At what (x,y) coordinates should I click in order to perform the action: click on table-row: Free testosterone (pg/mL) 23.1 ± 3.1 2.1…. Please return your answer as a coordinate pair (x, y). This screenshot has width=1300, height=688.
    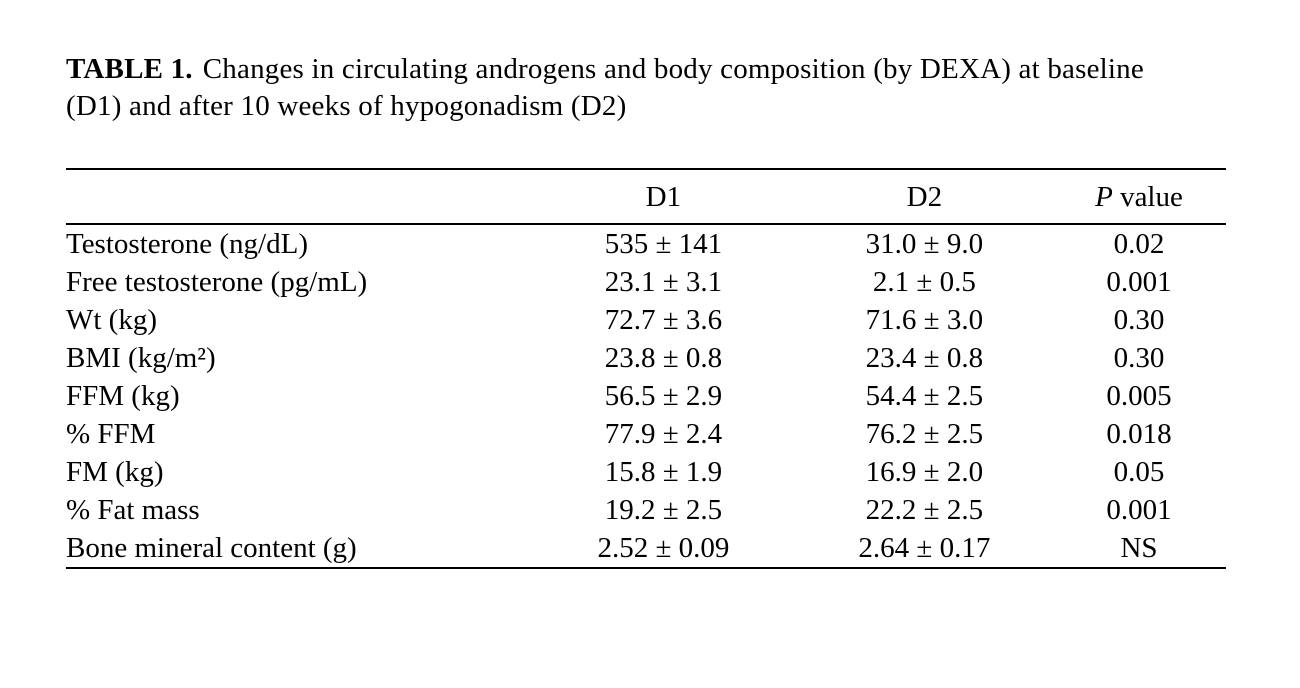
    Looking at the image, I should click on (646, 282).